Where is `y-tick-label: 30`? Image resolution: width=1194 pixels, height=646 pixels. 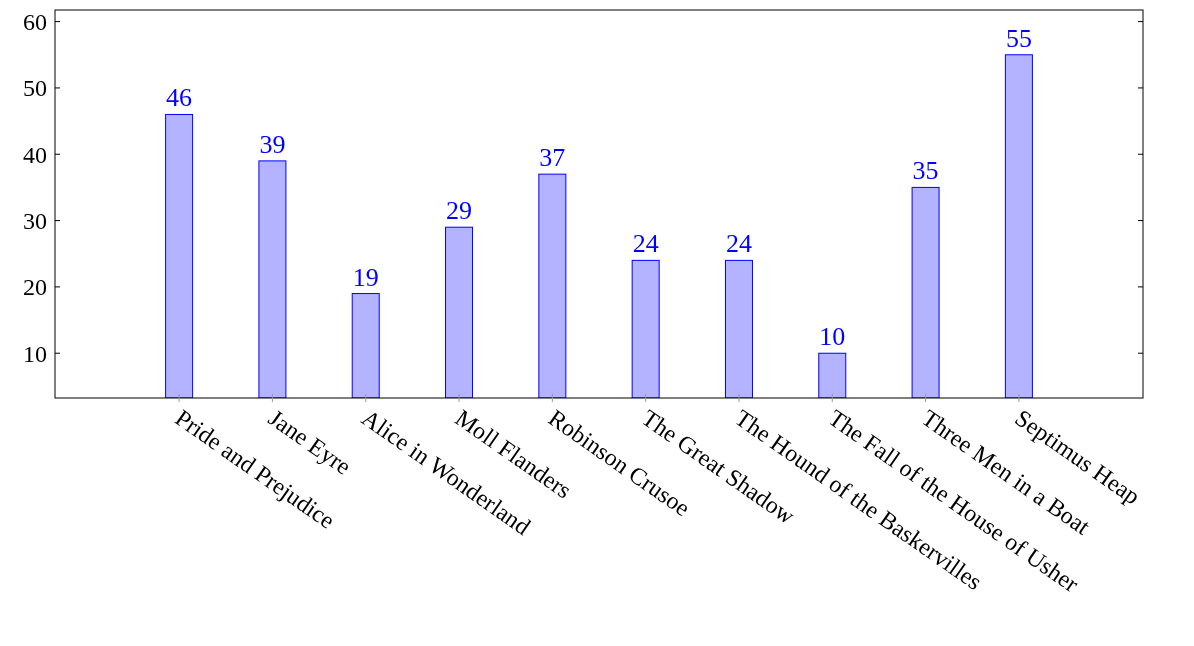 y-tick-label: 30 is located at coordinates (35, 220).